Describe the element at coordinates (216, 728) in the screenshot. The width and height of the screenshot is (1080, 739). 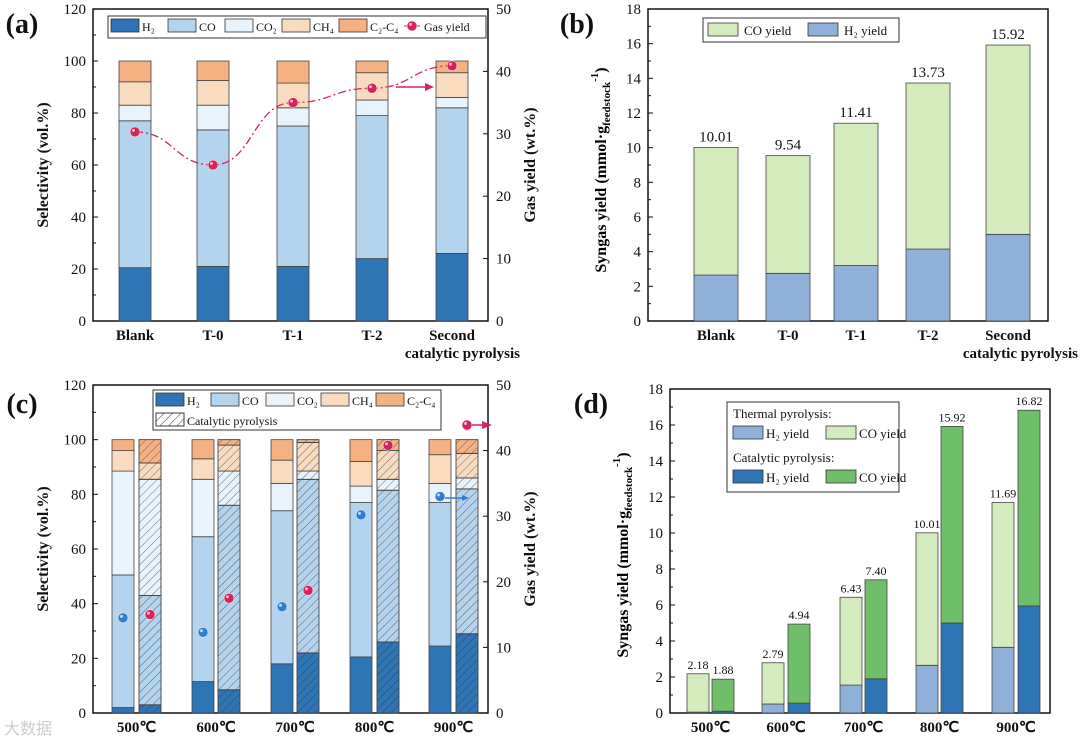
I see `panel-c-x-tick-label: 600℃` at that location.